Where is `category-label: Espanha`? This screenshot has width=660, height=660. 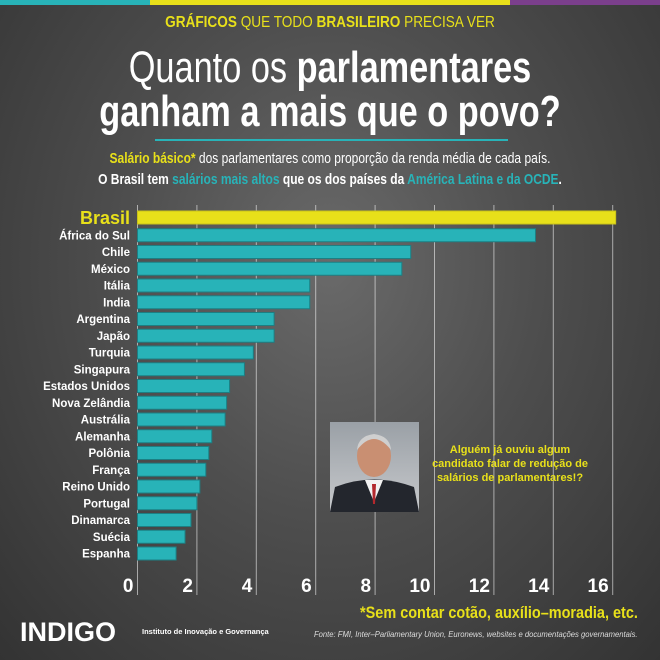
category-label: Espanha is located at coordinates (106, 555).